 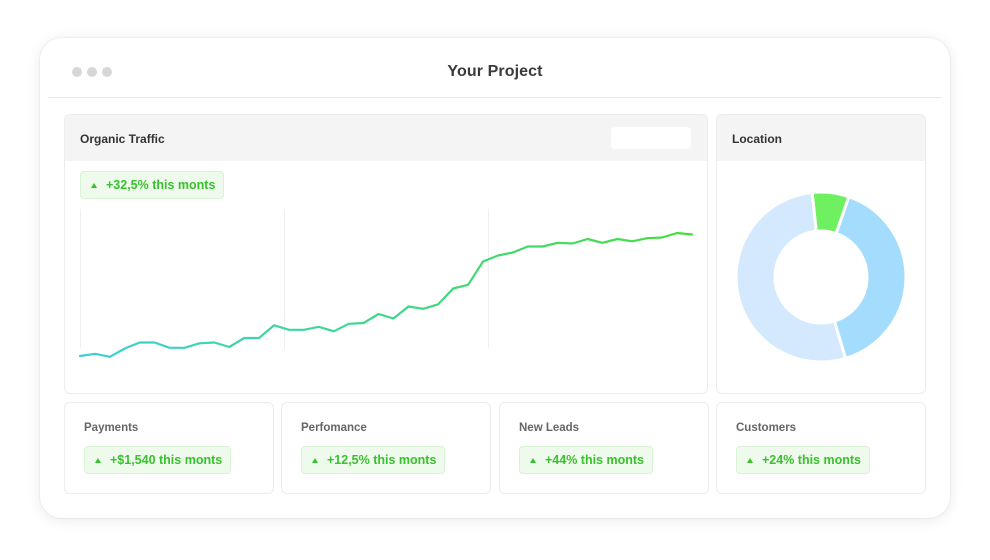 I want to click on location-card: Location, so click(x=821, y=254).